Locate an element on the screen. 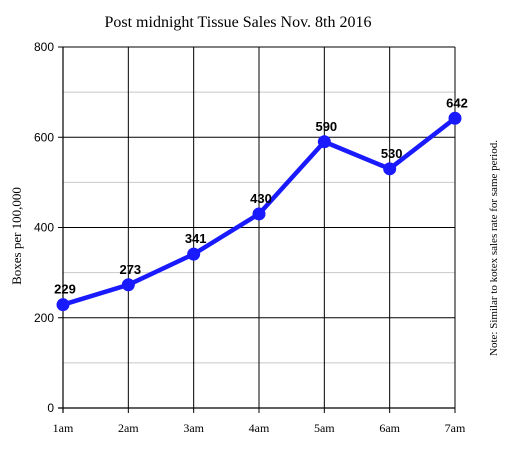 The height and width of the screenshot is (462, 531). y-tick-label: 600 is located at coordinates (44, 137).